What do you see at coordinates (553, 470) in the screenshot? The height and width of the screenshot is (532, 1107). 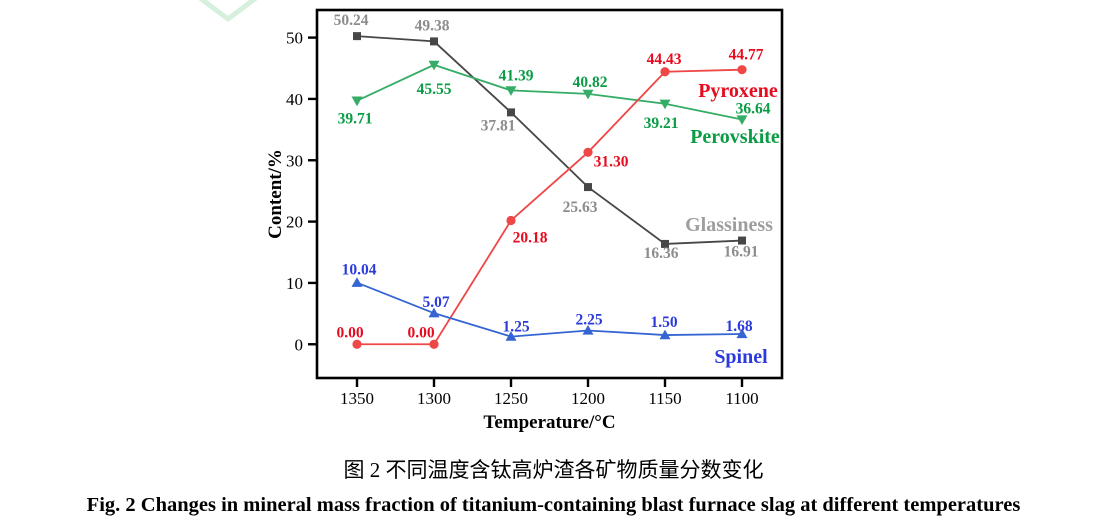 I see `caption-chinese: 图 2 不同温度含钛高炉渣各矿物质量分数变化` at bounding box center [553, 470].